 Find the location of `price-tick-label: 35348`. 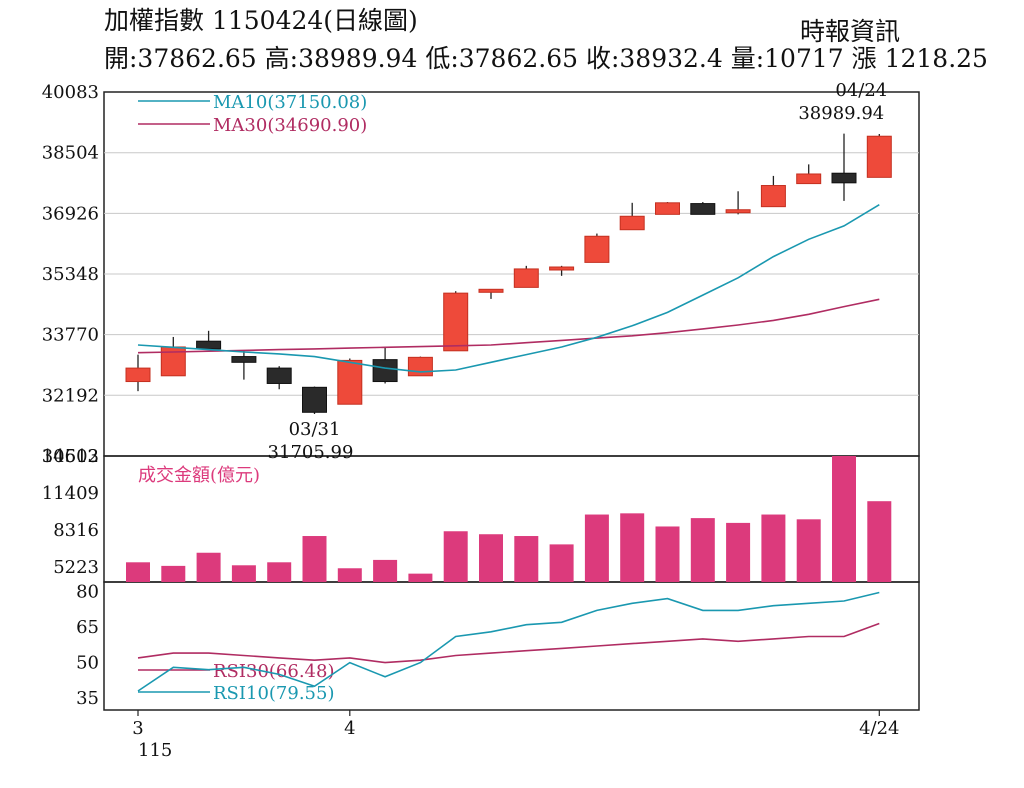

price-tick-label: 35348 is located at coordinates (70, 274).